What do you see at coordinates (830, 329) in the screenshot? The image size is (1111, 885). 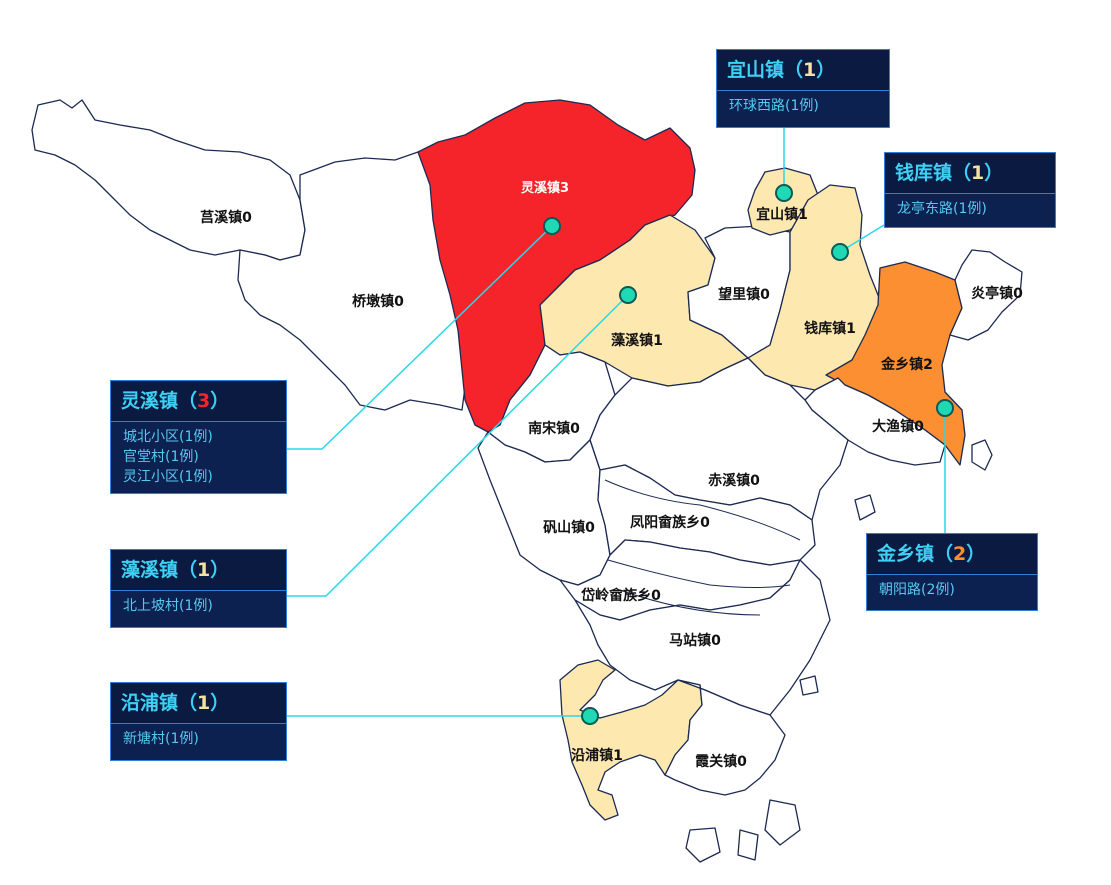 I see `town-label-qianku: 钱库镇1` at bounding box center [830, 329].